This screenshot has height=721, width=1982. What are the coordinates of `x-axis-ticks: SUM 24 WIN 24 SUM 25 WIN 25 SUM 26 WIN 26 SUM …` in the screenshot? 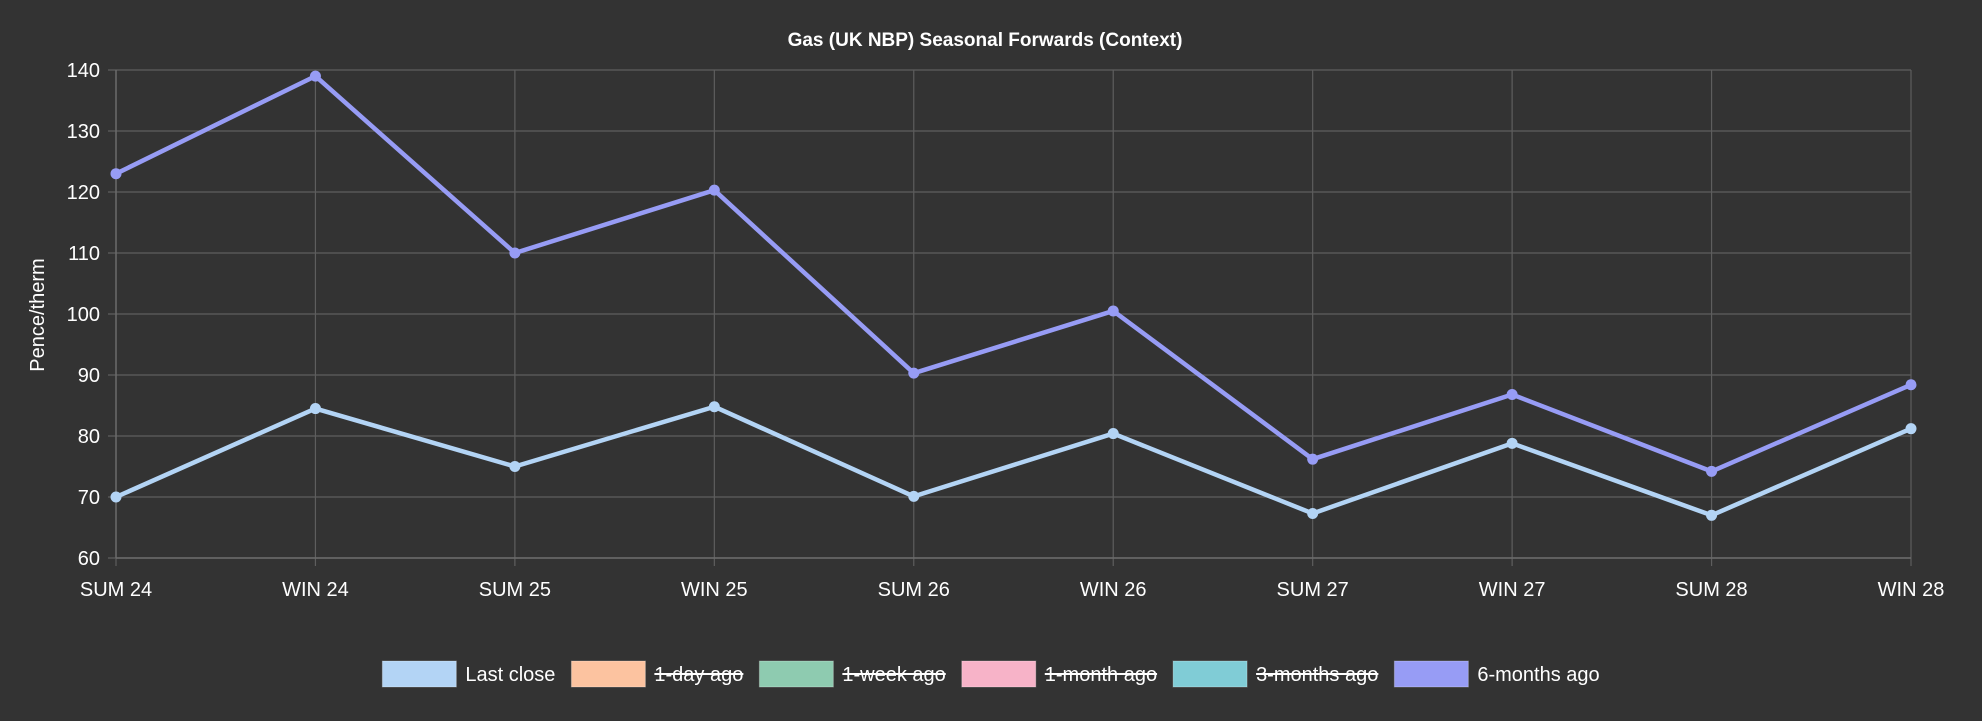 It's located at (1012, 590).